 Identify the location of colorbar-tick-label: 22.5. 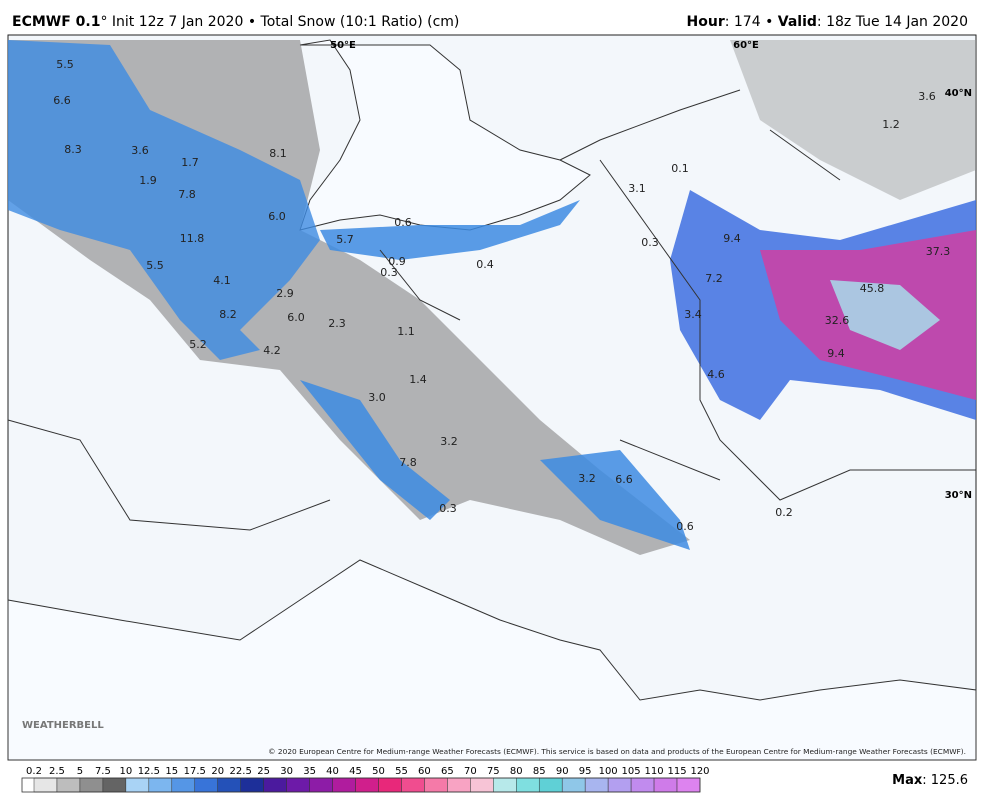
(241, 771).